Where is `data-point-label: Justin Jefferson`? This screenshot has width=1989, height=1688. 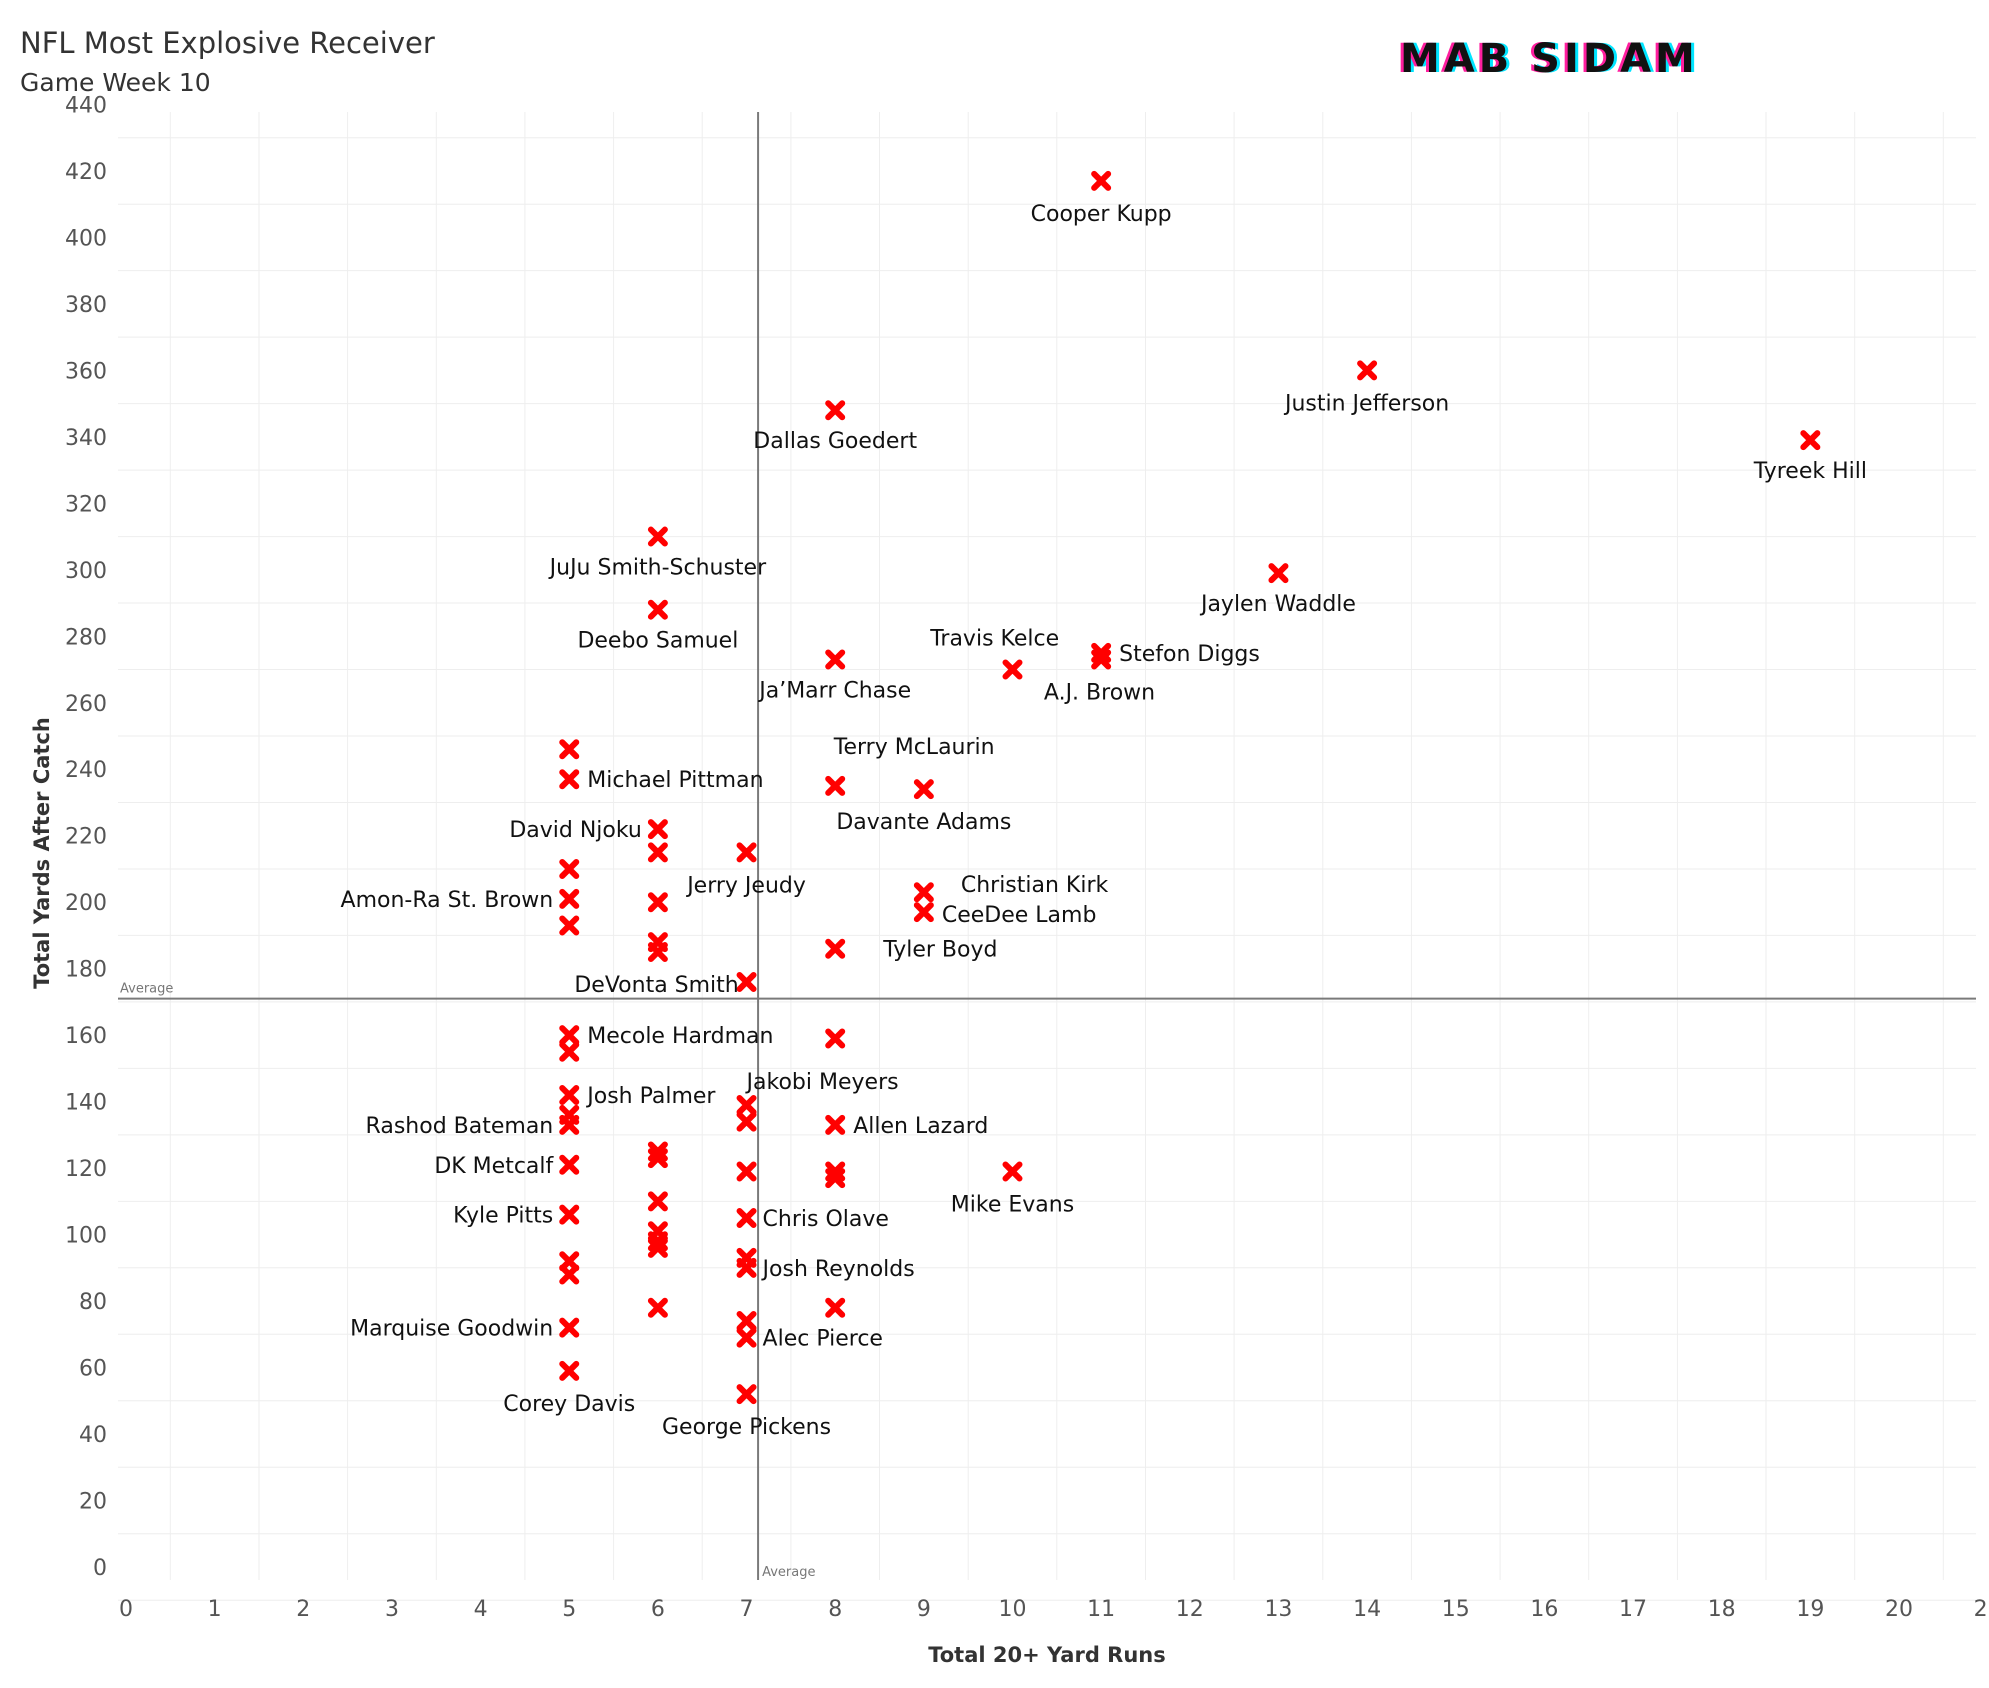
data-point-label: Justin Jefferson is located at coordinates (1366, 403).